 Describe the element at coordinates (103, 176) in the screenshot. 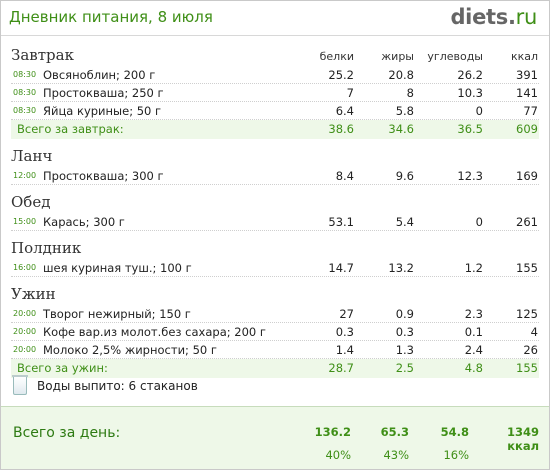

I see `food-name: Простокваша; 300 г` at that location.